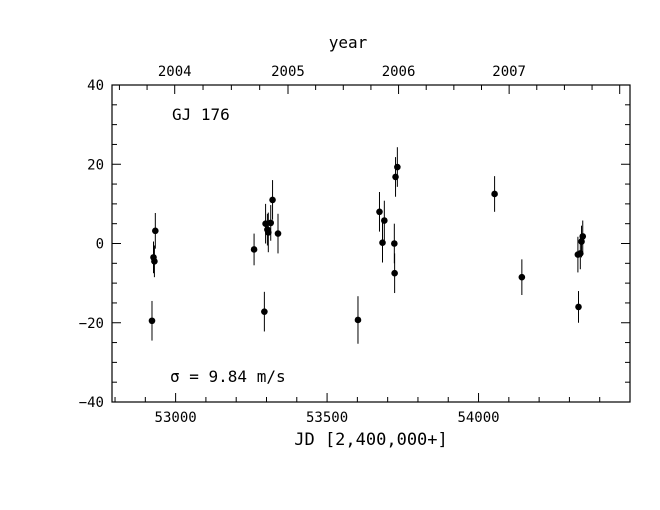 The height and width of the screenshot is (510, 660). Describe the element at coordinates (288, 72) in the screenshot. I see `year-tick-label: 2005` at that location.